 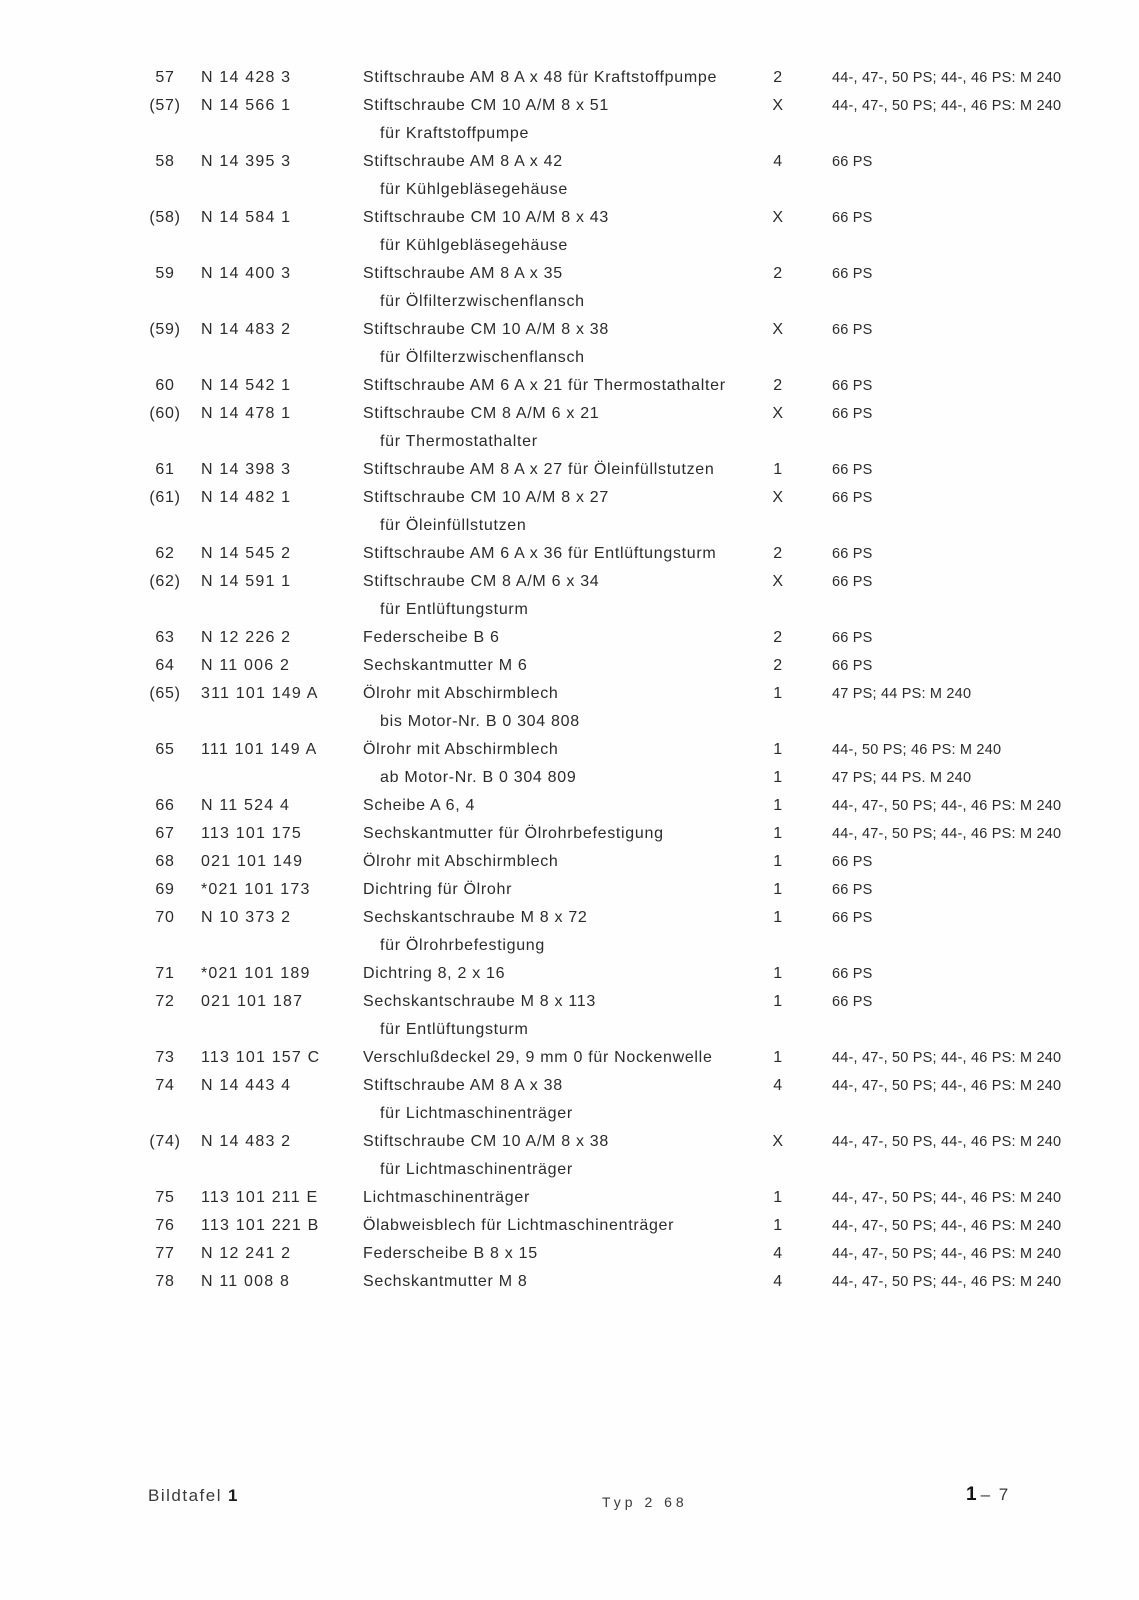 What do you see at coordinates (645, 1502) in the screenshot?
I see `type-label: Typ 2 68` at bounding box center [645, 1502].